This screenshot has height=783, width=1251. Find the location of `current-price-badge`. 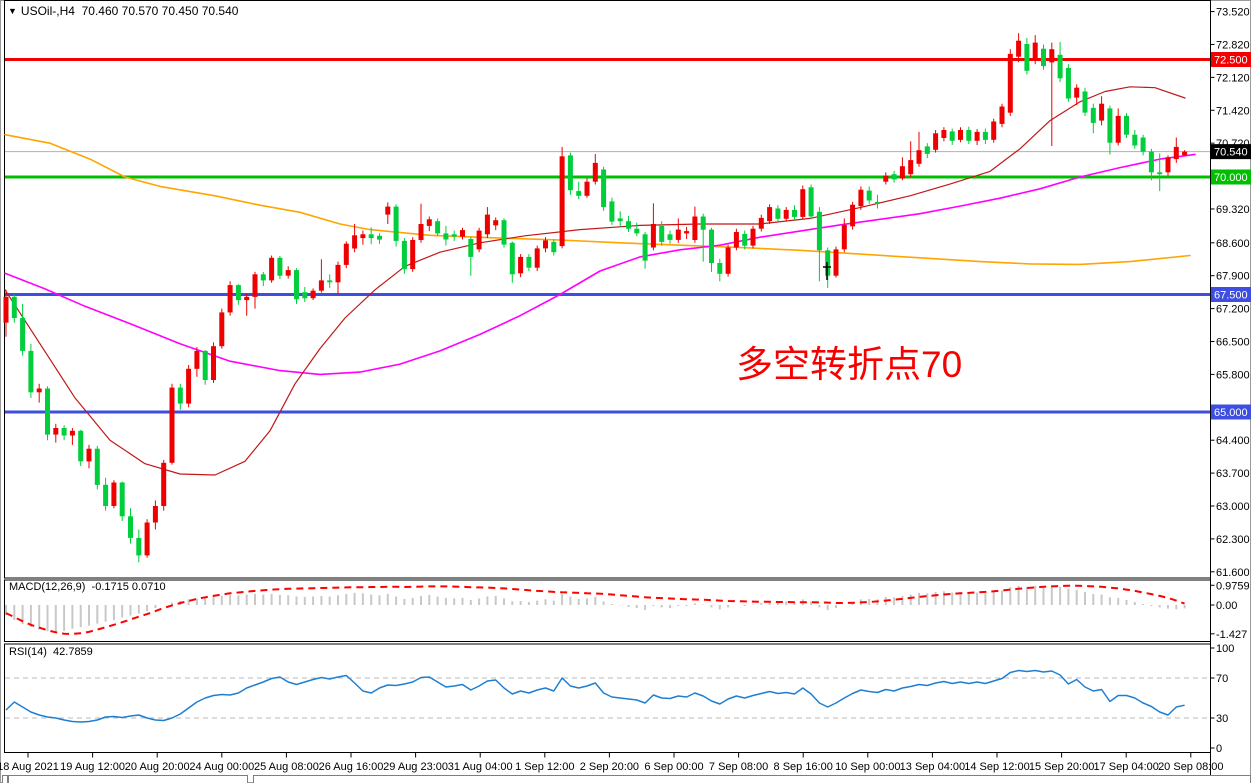

current-price-badge is located at coordinates (1231, 152).